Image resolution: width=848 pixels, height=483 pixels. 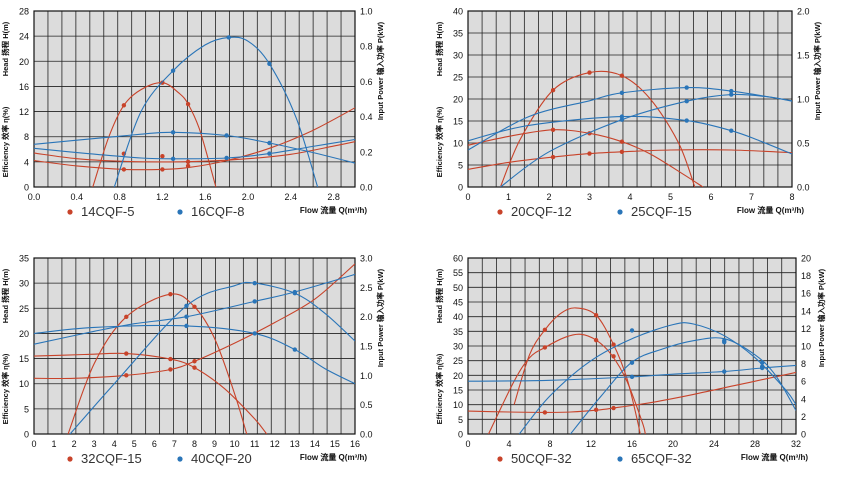 I want to click on legend-label: 16CQF-8, so click(x=217, y=211).